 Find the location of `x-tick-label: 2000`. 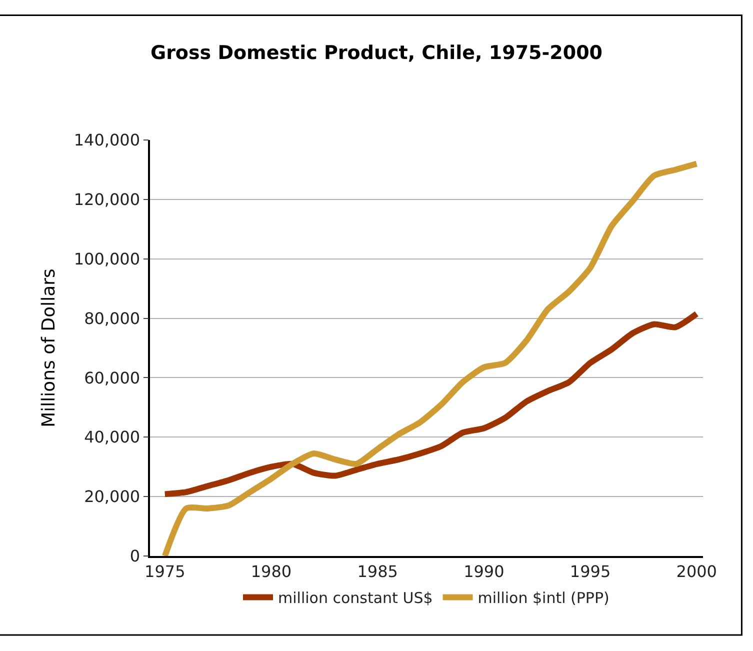

x-tick-label: 2000 is located at coordinates (696, 571).